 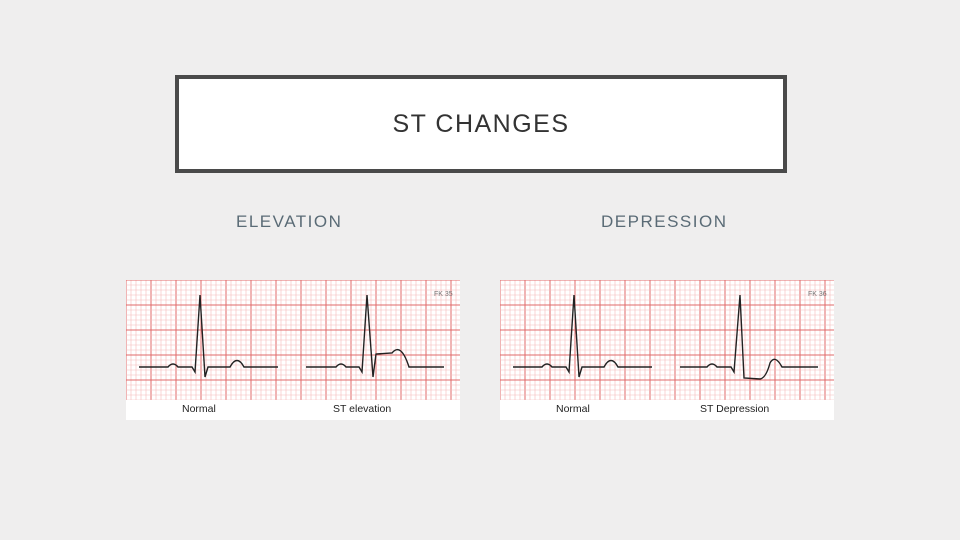 I want to click on caption-st-elevation: ST elevation, so click(x=362, y=409).